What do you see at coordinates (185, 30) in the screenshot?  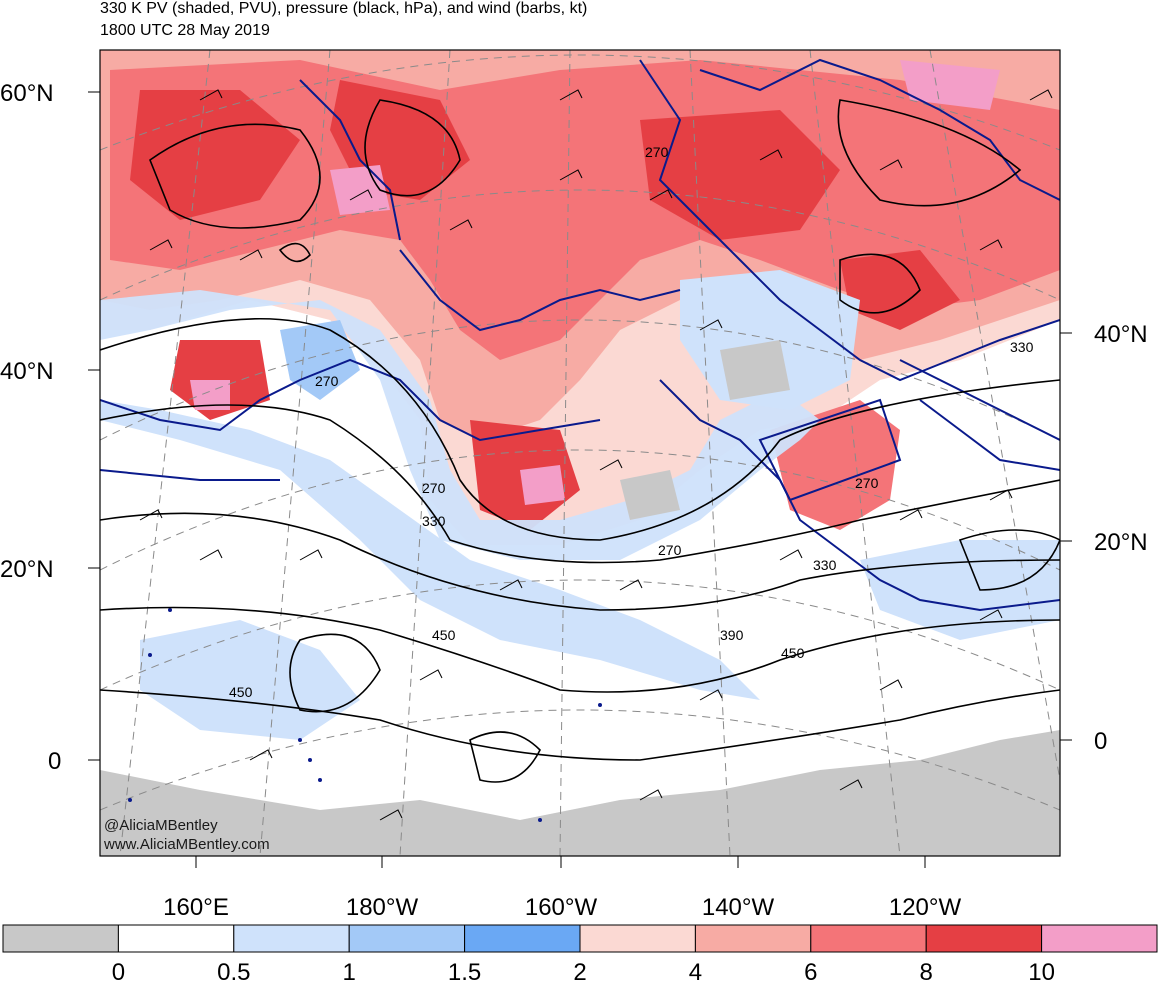 I see `chart-datetime: 1800 UTC 28 May 2019` at bounding box center [185, 30].